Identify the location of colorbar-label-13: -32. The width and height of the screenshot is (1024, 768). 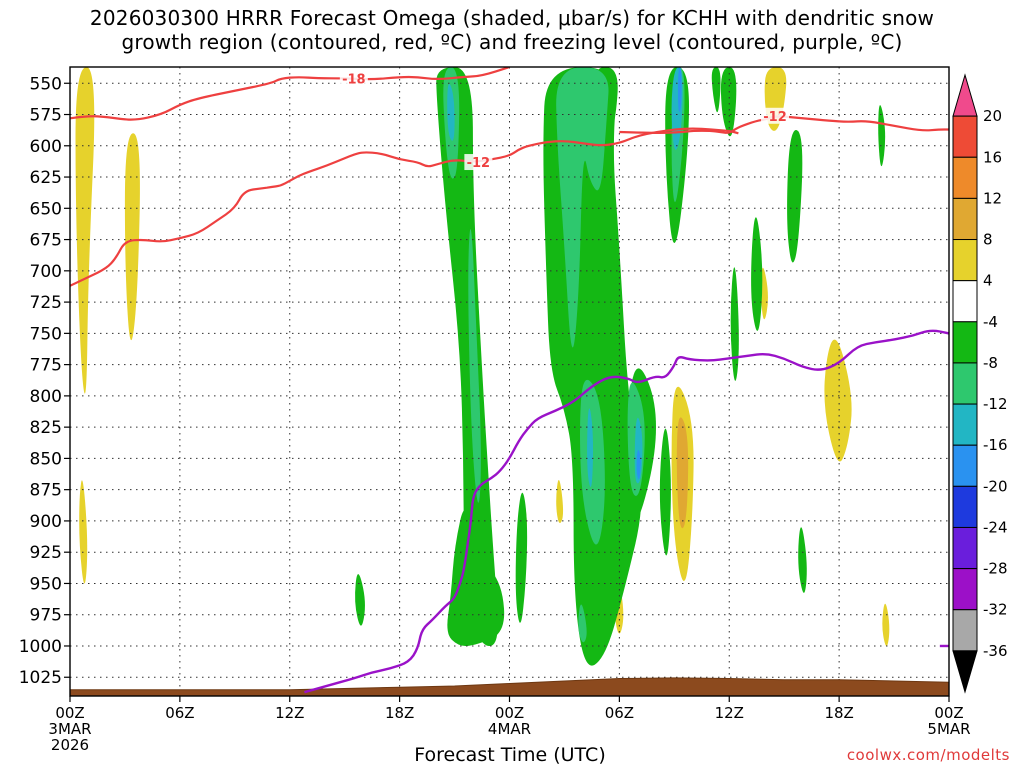
(995, 610).